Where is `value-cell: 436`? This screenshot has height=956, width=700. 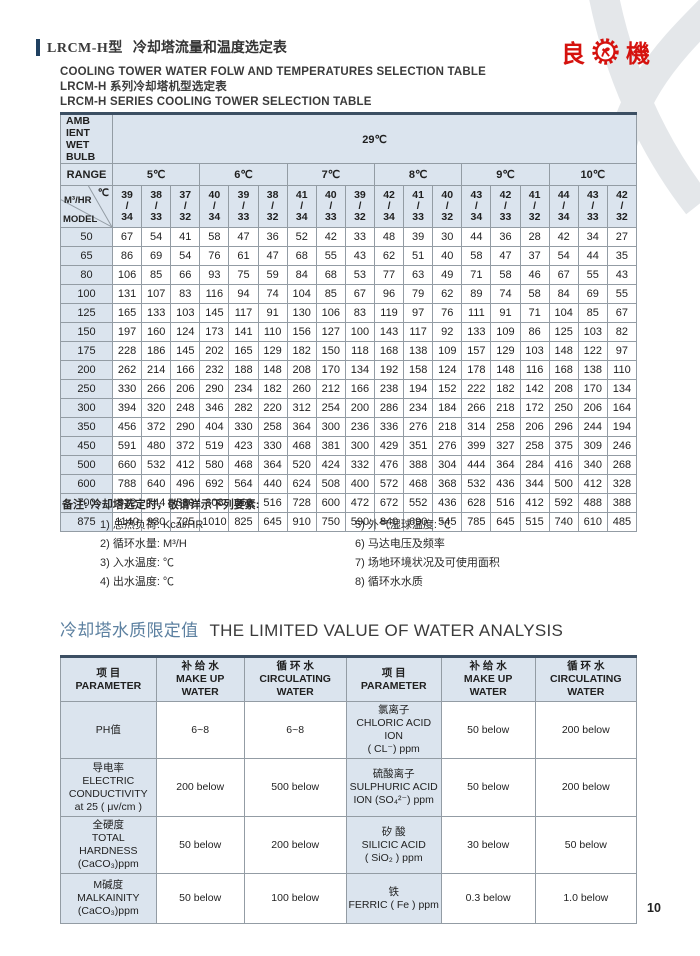
value-cell: 436 is located at coordinates (505, 484).